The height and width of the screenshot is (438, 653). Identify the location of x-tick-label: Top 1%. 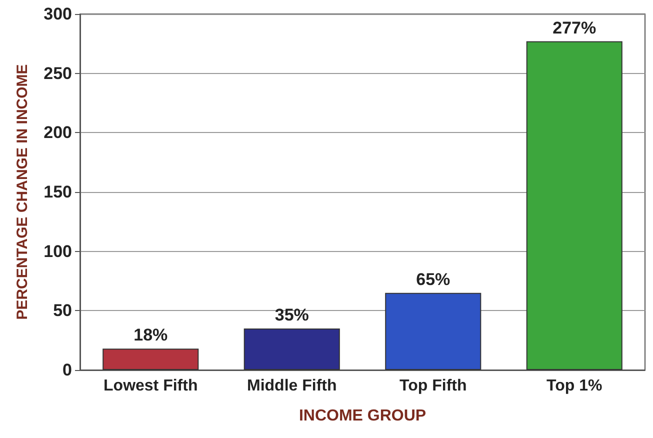
(574, 386).